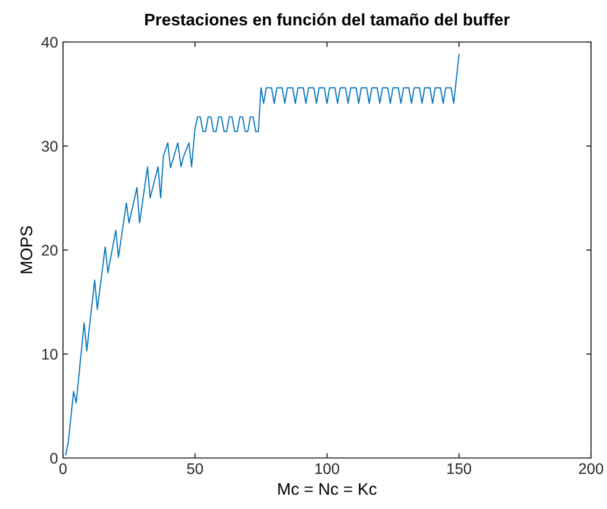  What do you see at coordinates (459, 468) in the screenshot?
I see `x-tick-label: 150` at bounding box center [459, 468].